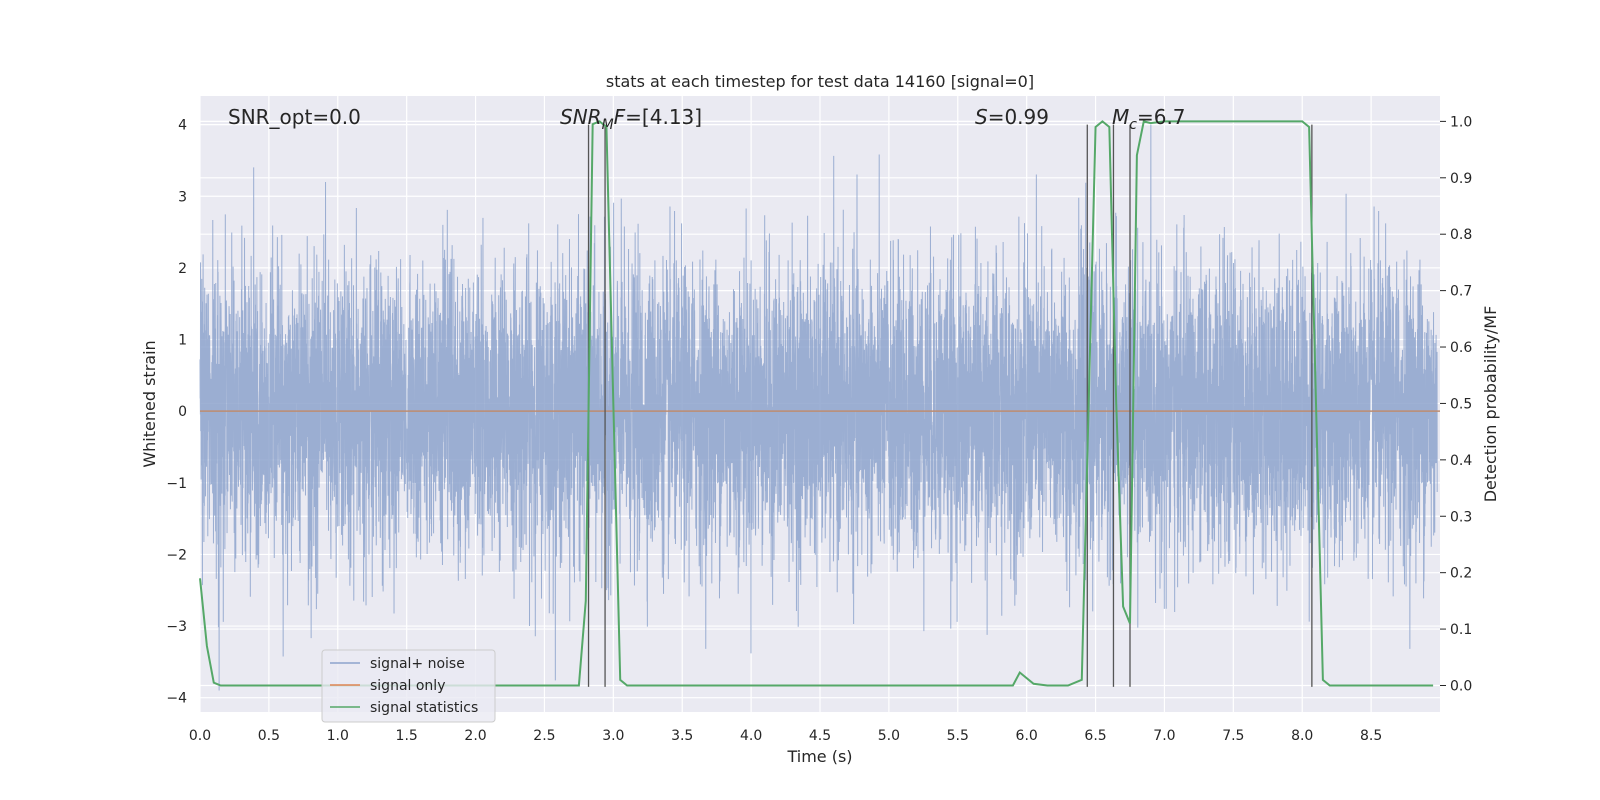 The height and width of the screenshot is (800, 1600). What do you see at coordinates (176, 412) in the screenshot?
I see `y-axis-ticks: −4 −3 −2 −1 0 1 2 3 4` at bounding box center [176, 412].